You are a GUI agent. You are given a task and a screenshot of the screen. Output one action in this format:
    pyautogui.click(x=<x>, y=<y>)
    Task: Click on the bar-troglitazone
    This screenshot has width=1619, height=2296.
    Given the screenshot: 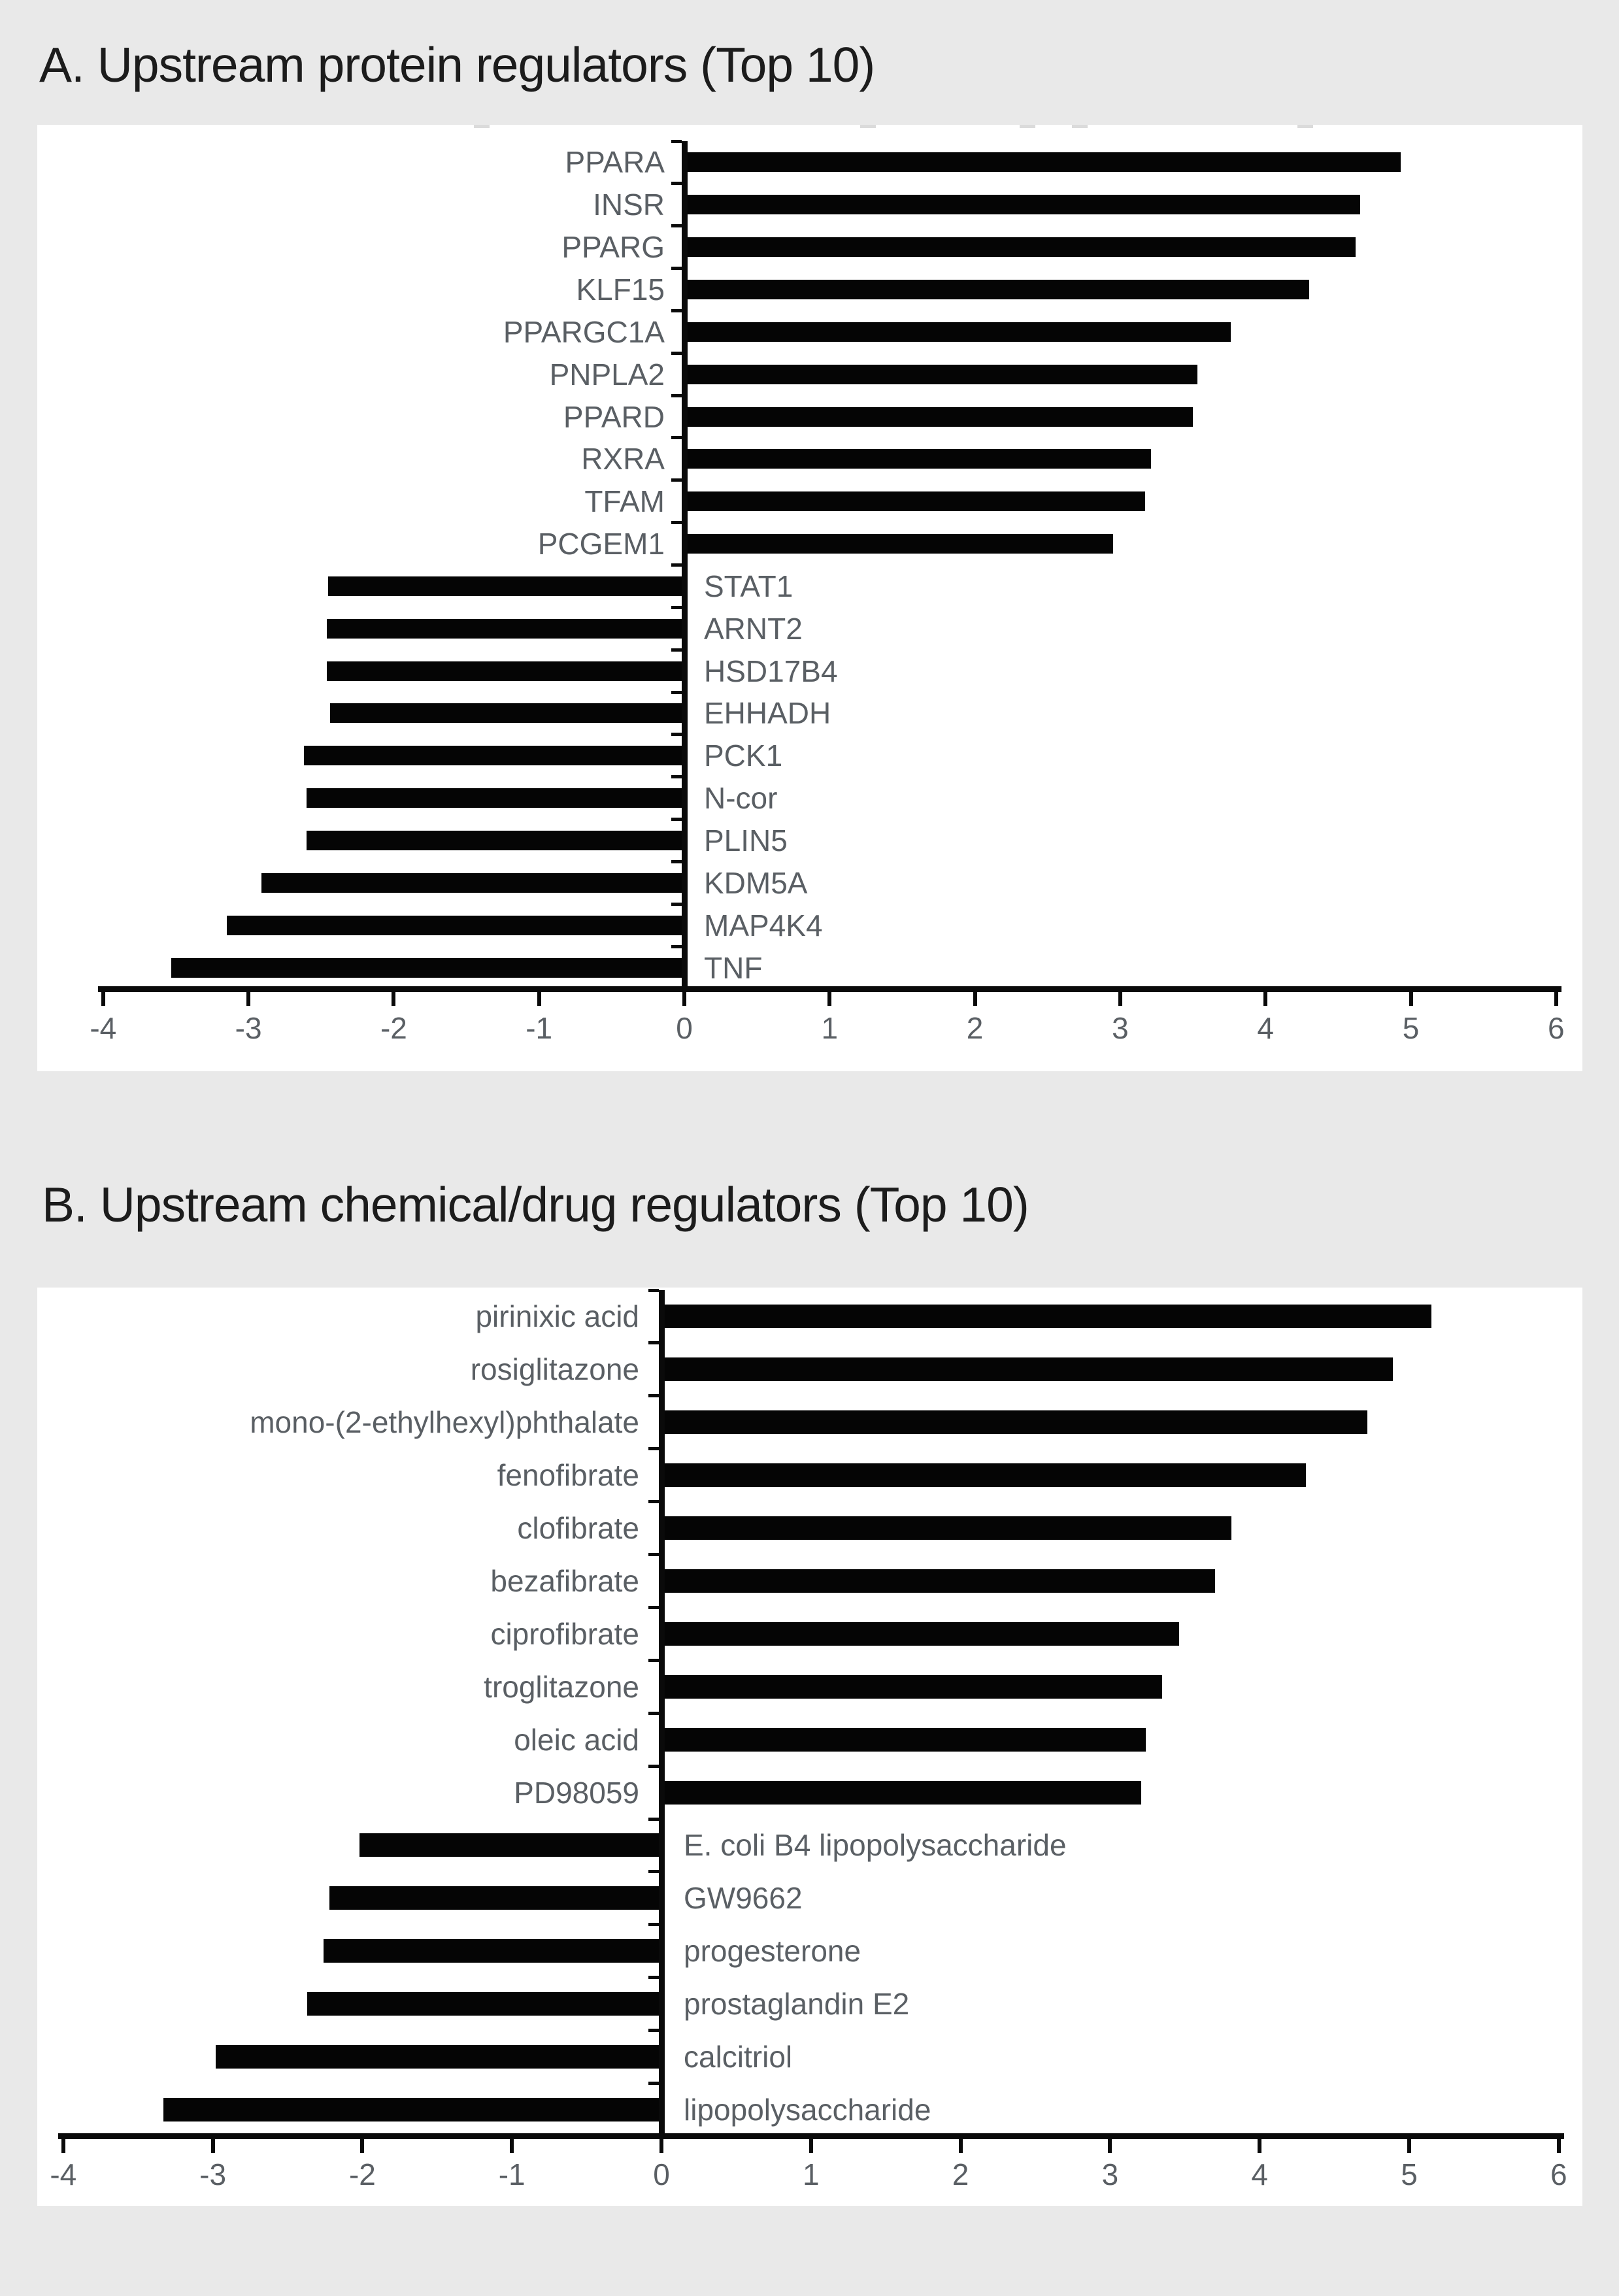 What is the action you would take?
    pyautogui.click(x=912, y=1686)
    